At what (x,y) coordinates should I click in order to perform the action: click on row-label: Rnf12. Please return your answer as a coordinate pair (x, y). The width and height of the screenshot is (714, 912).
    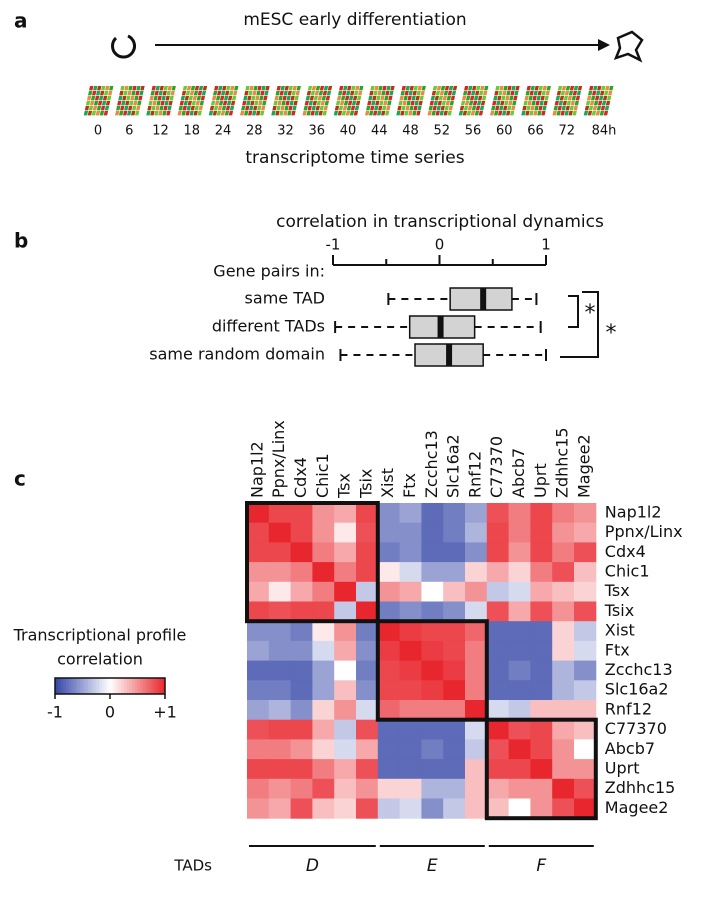
    Looking at the image, I should click on (628, 708).